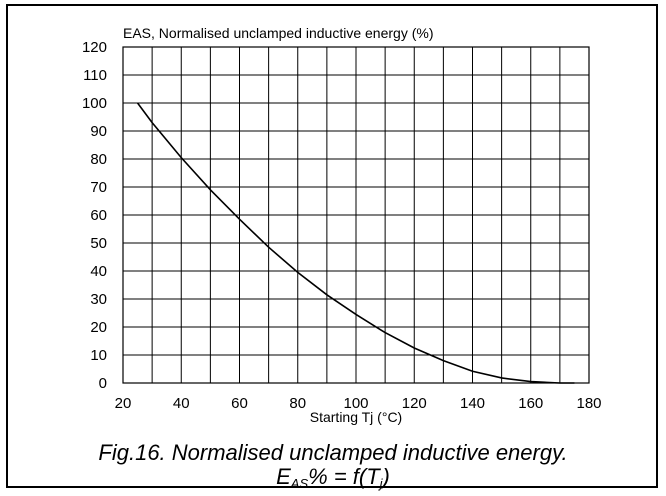 Image resolution: width=666 pixels, height=496 pixels. I want to click on x-tick-label: 40, so click(181, 403).